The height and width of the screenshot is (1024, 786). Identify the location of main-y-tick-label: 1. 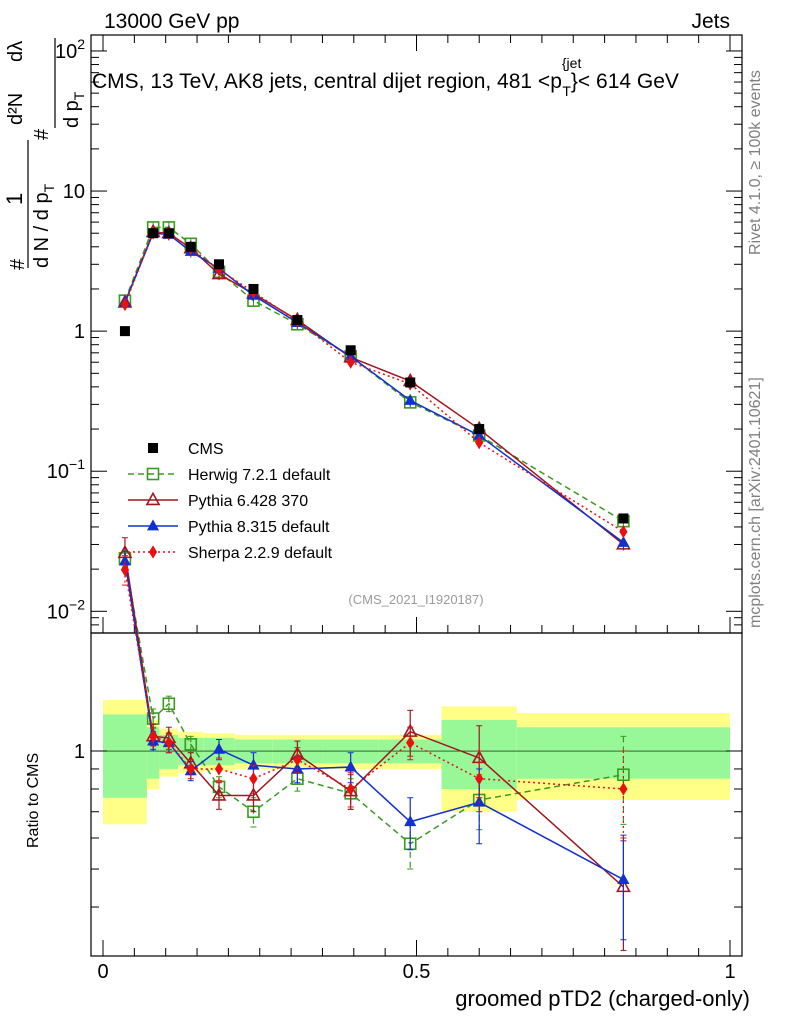
(79, 332).